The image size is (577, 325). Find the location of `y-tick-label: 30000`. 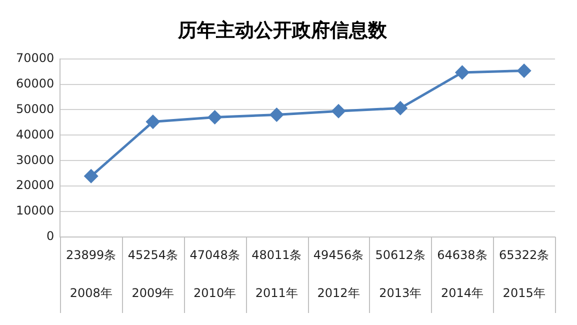

y-tick-label: 30000 is located at coordinates (35, 159).